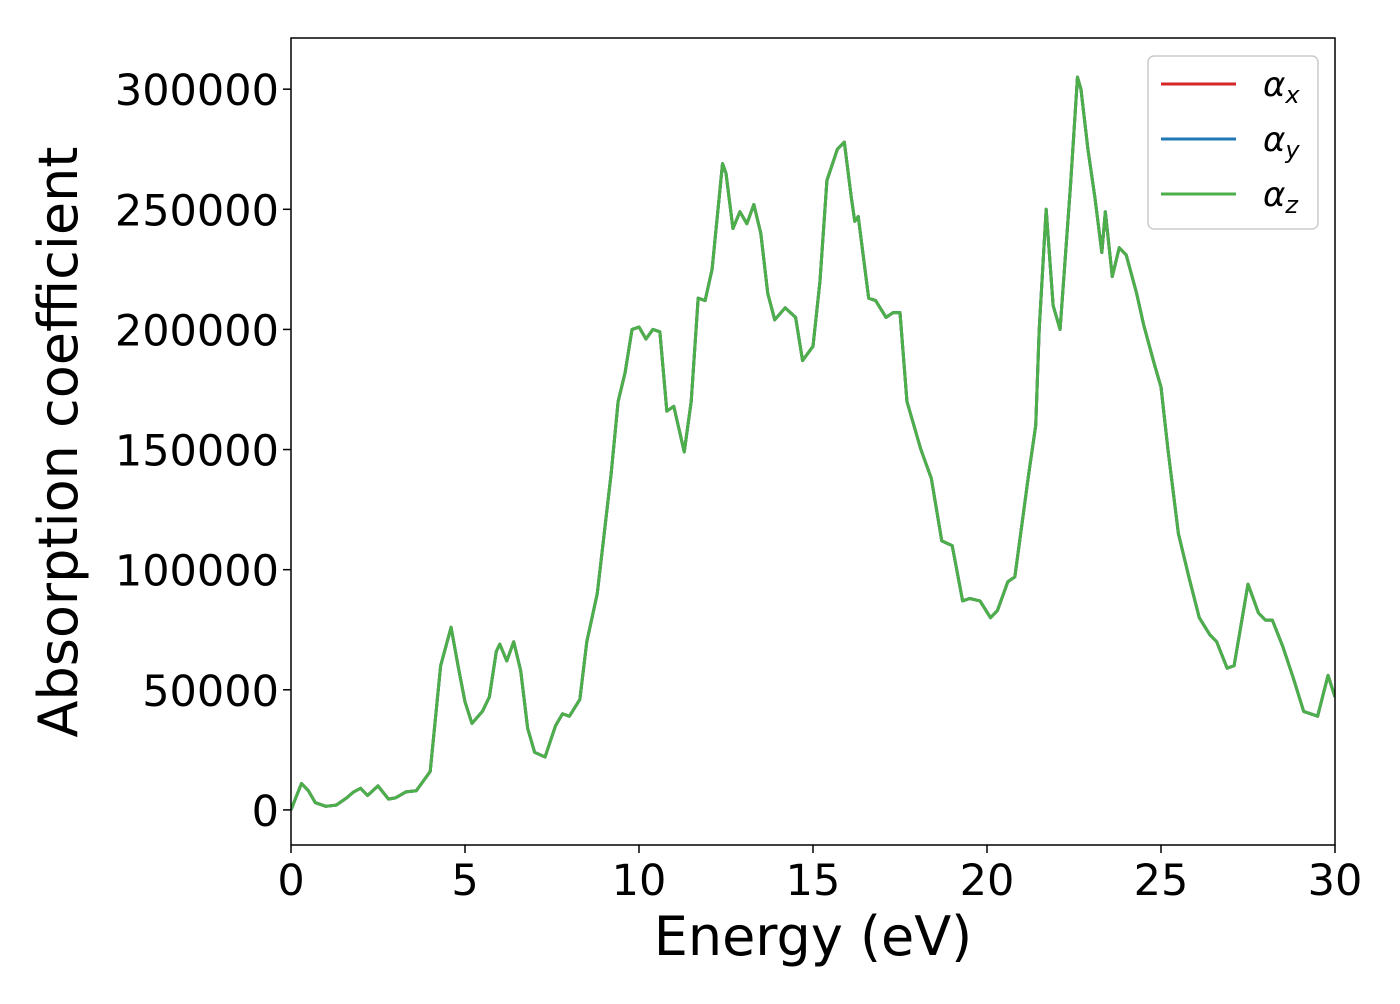 Image resolution: width=1400 pixels, height=1004 pixels. I want to click on x-tick-label: 15, so click(813, 881).